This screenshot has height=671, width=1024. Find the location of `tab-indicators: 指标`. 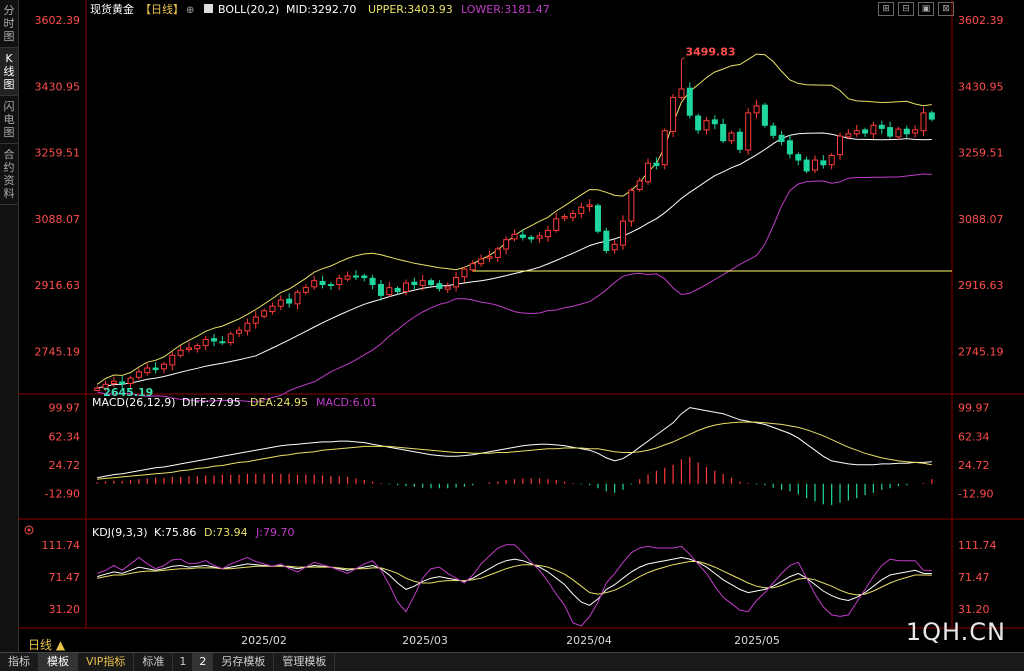

tab-indicators: 指标 is located at coordinates (19, 662).